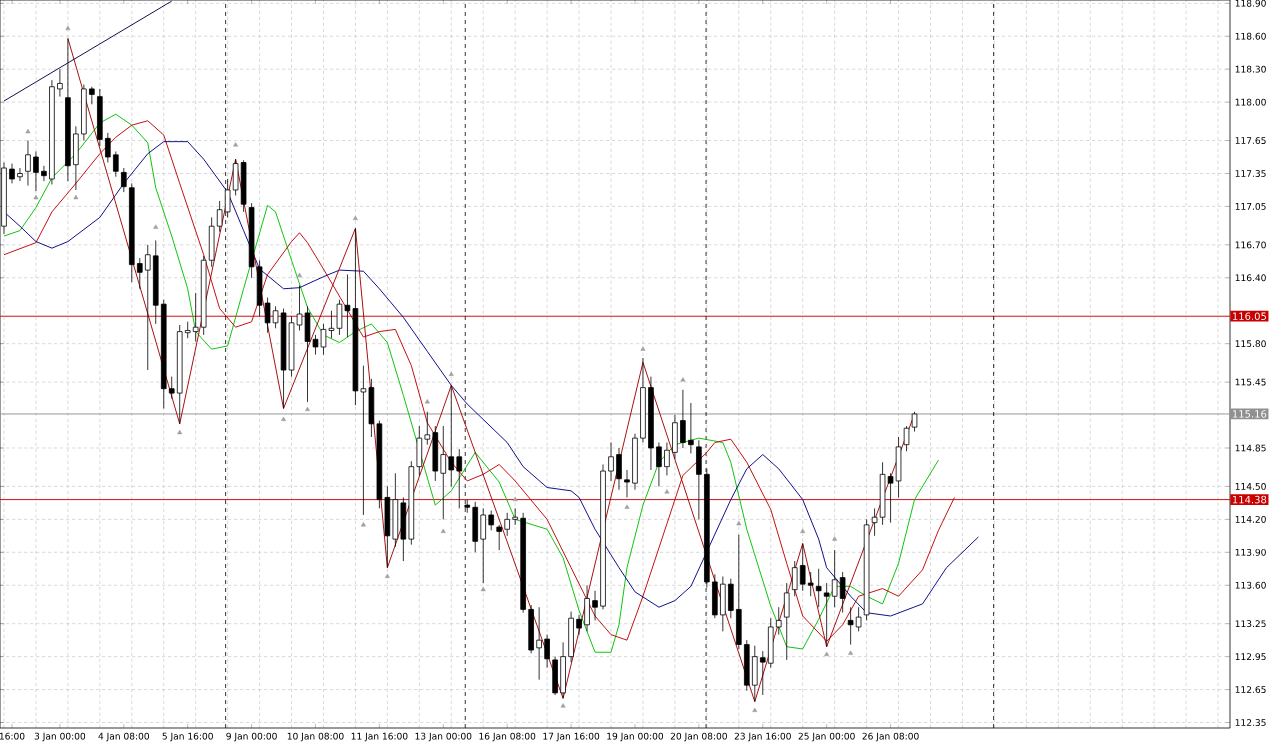 This screenshot has height=754, width=1271. I want to click on x-tick-label: 3 Jan 00:00, so click(60, 737).